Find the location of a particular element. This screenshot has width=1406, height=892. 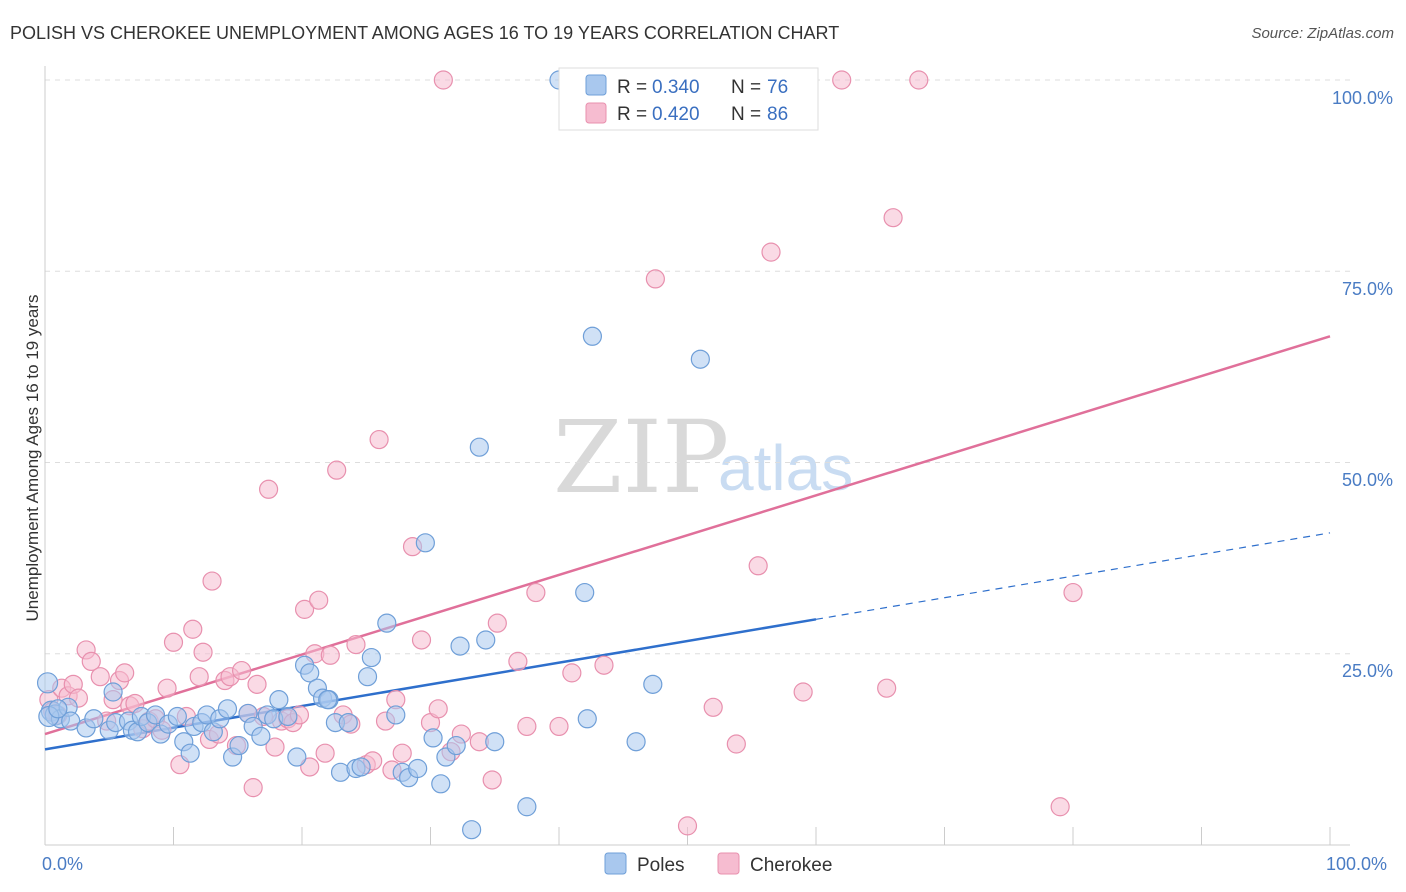

bottom-legend-label-cherokee: Cherokee is located at coordinates (791, 865).